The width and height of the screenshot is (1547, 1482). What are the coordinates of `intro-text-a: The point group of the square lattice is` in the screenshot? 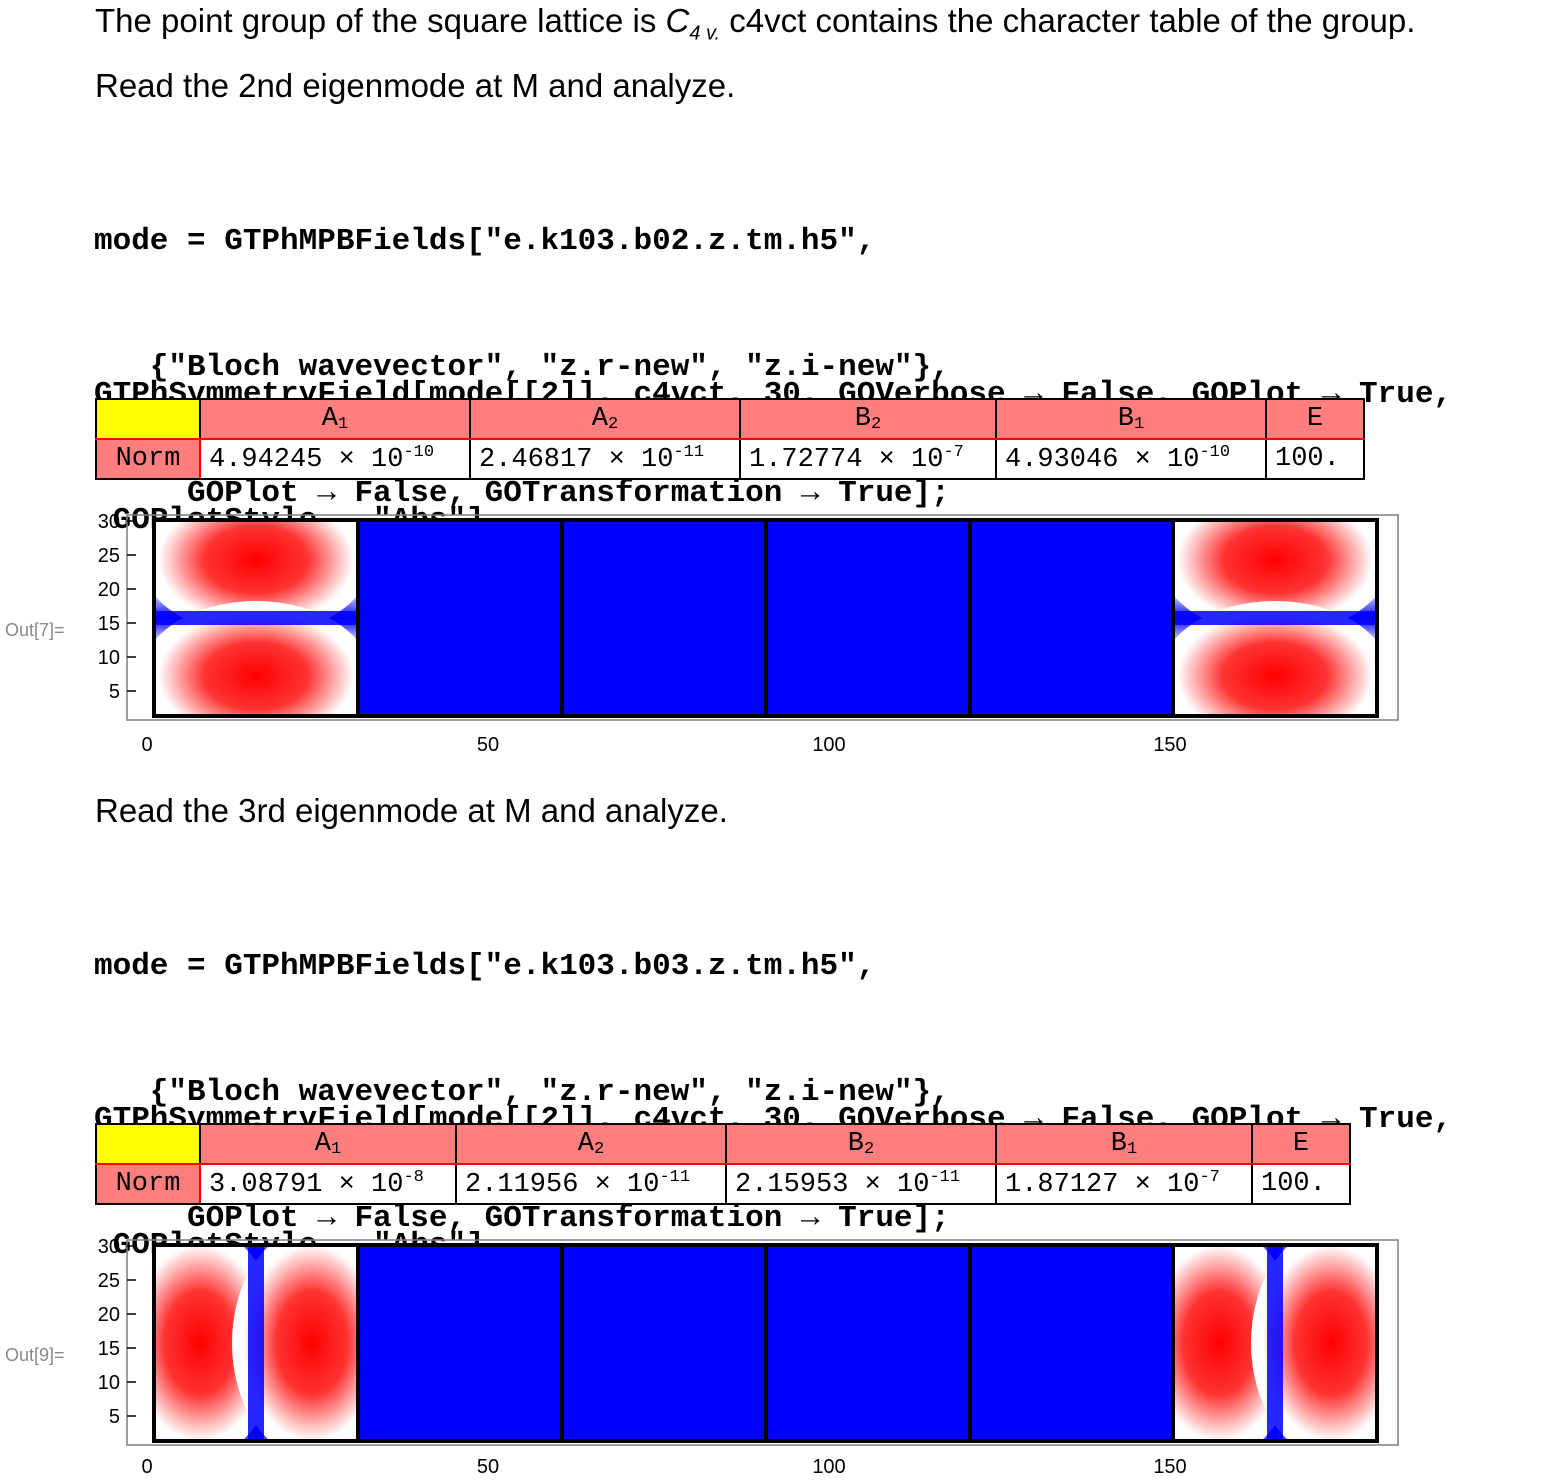 It's located at (380, 20).